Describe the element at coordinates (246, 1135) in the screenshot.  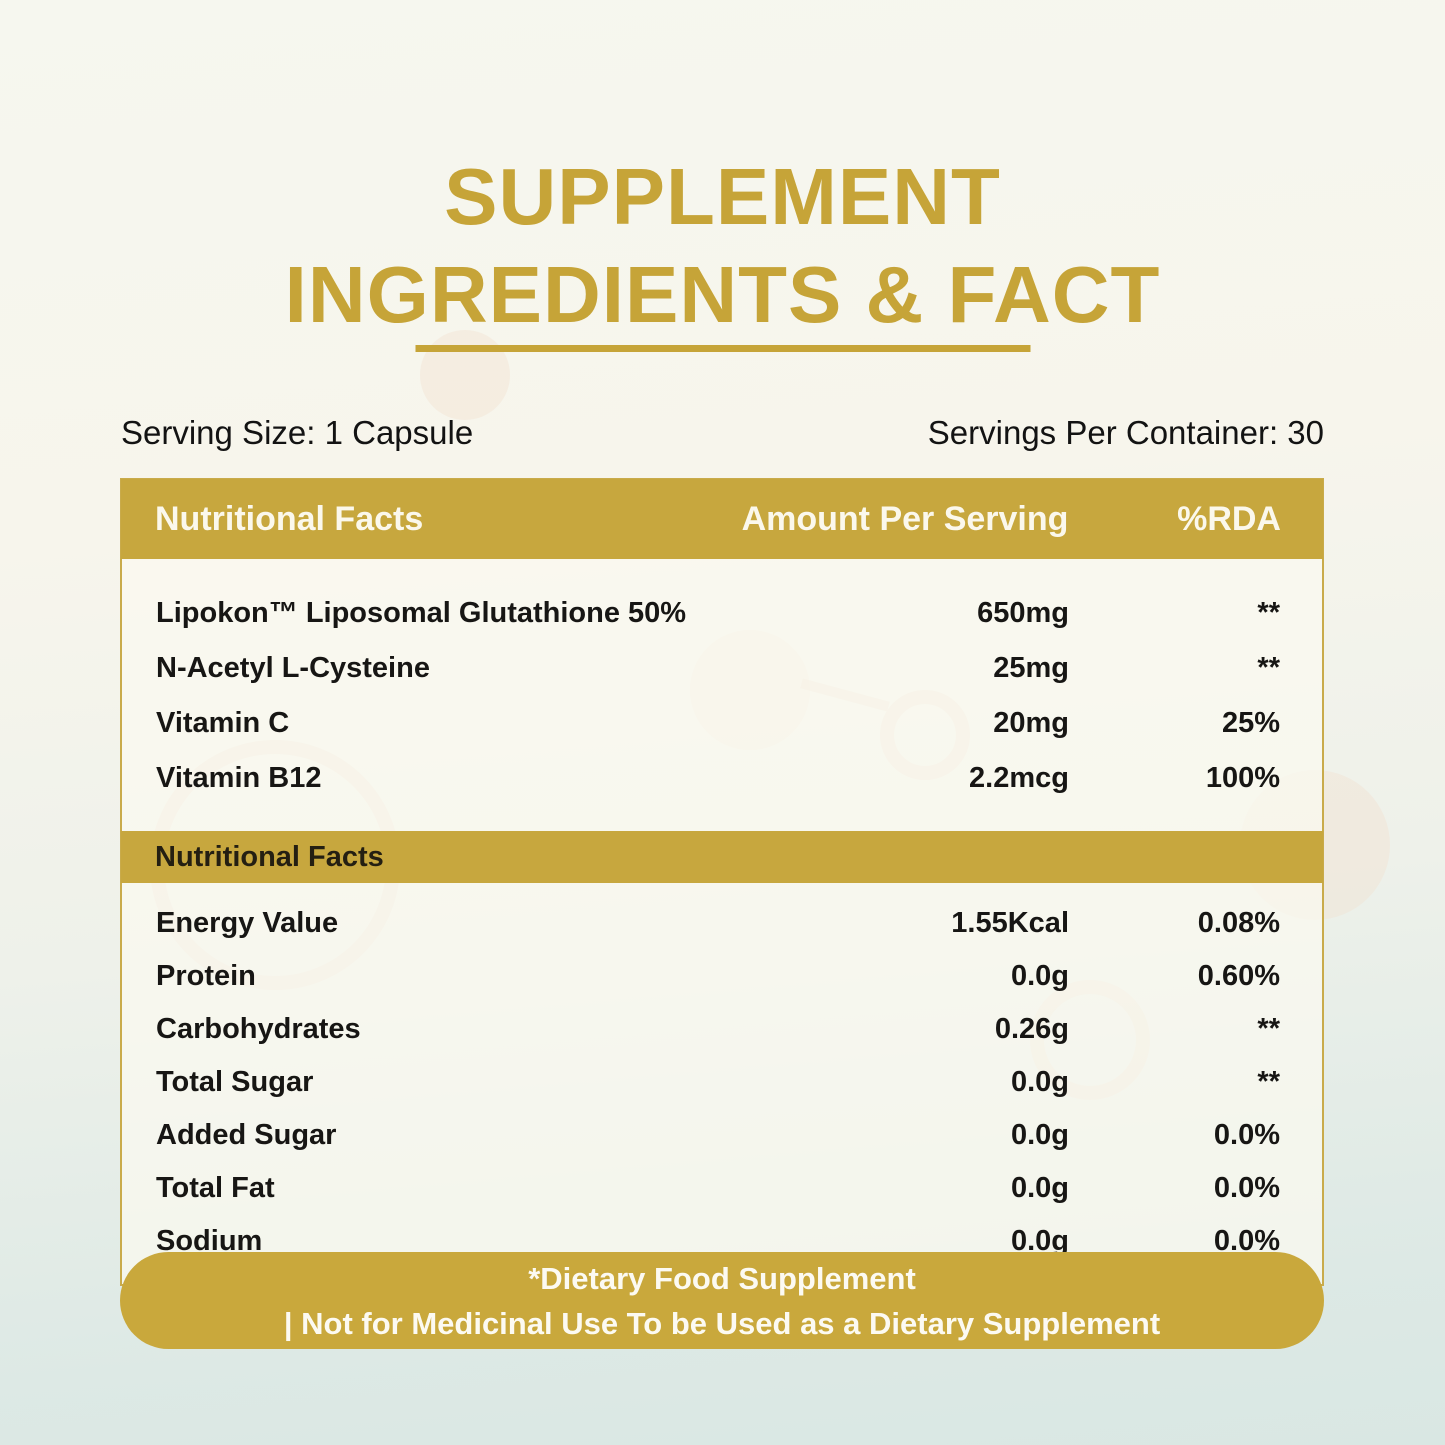
I see `nutrient-name: Added Sugar` at that location.